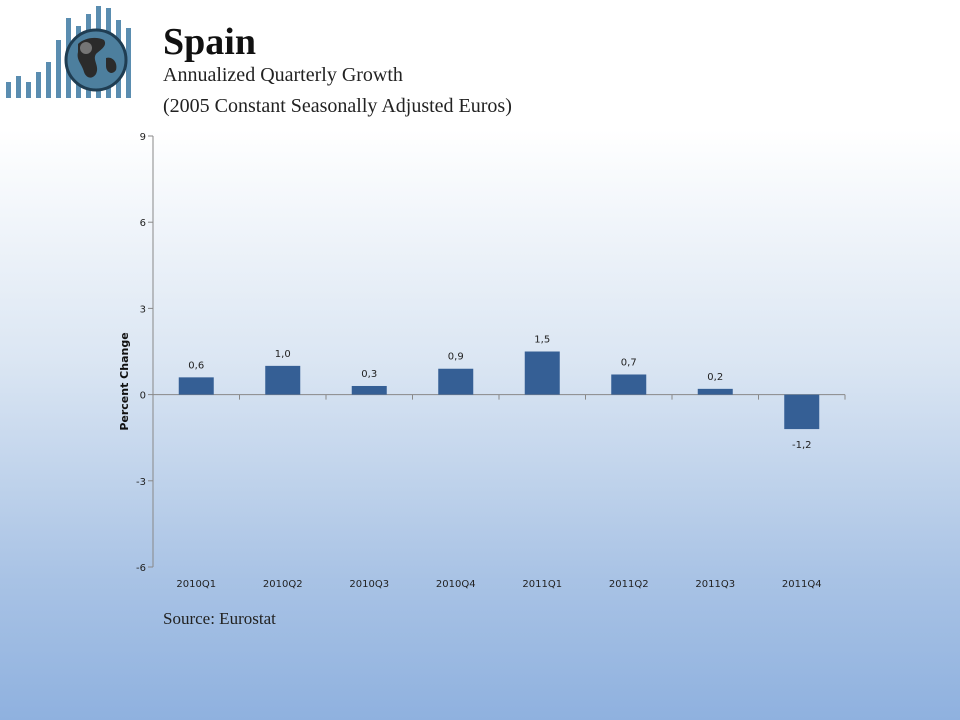 This screenshot has height=720, width=960. Describe the element at coordinates (209, 42) in the screenshot. I see `page-title: Spain` at that location.